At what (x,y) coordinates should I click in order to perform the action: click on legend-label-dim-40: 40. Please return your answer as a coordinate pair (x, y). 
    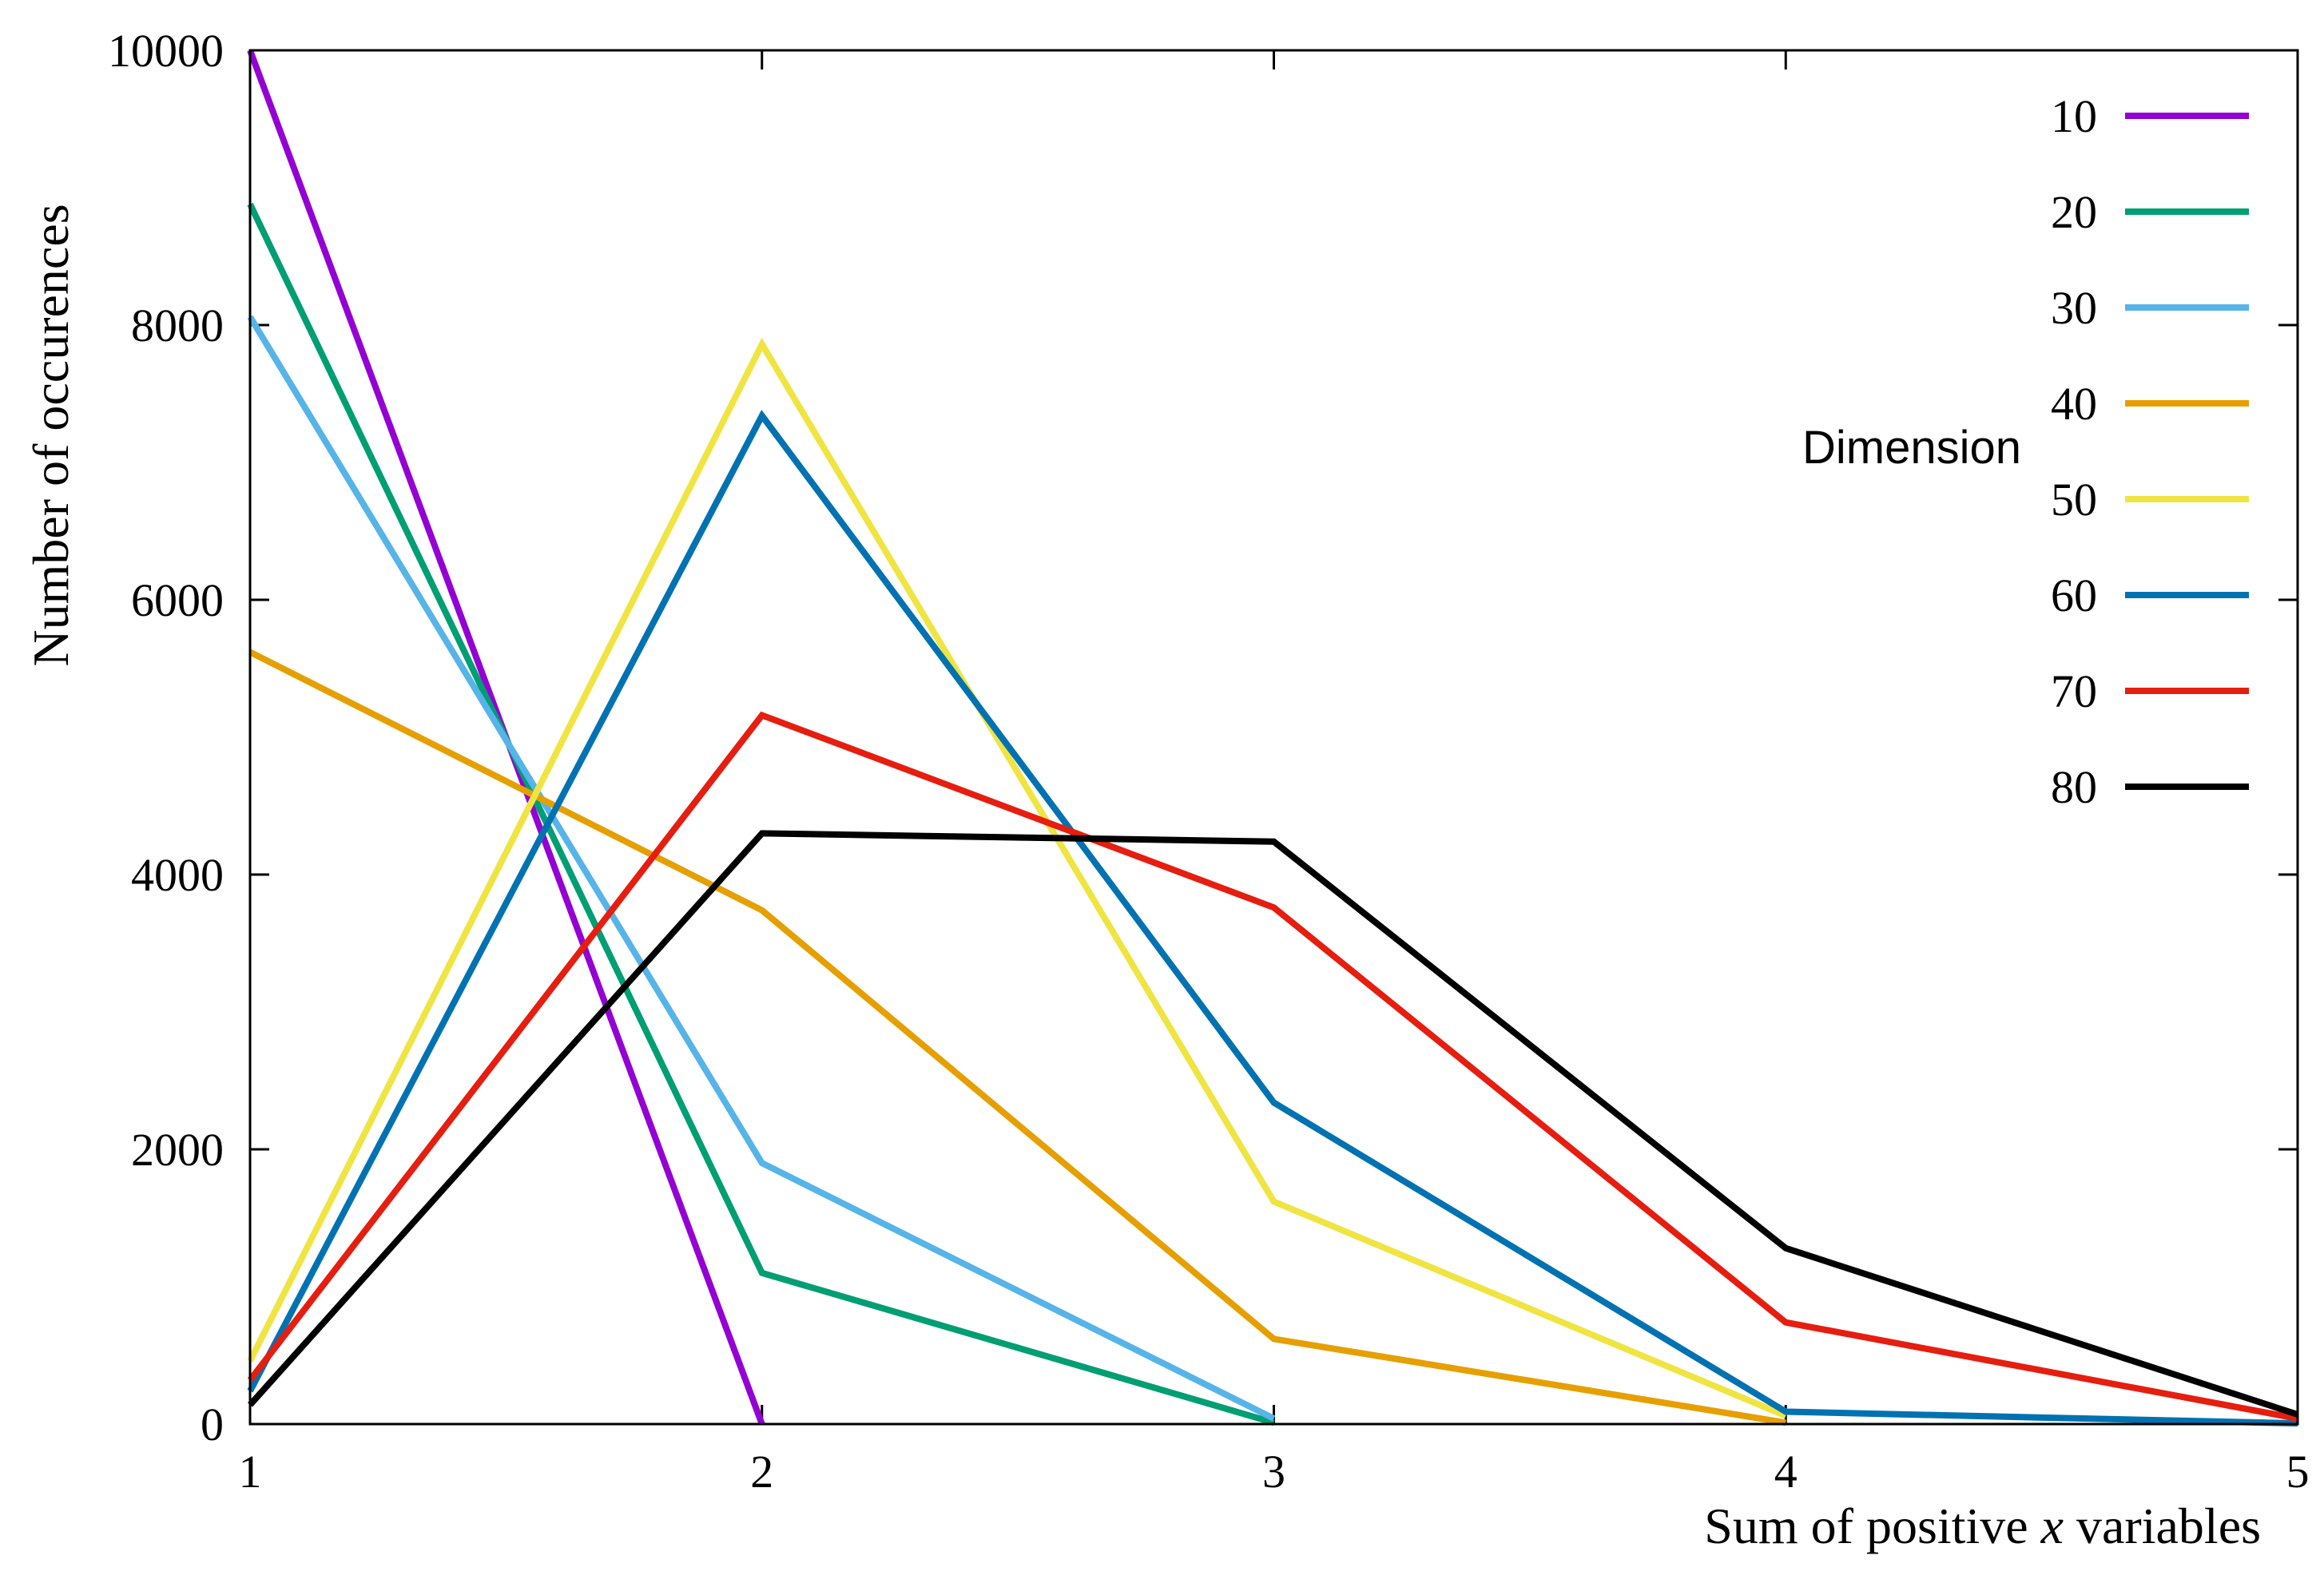
    Looking at the image, I should click on (2074, 404).